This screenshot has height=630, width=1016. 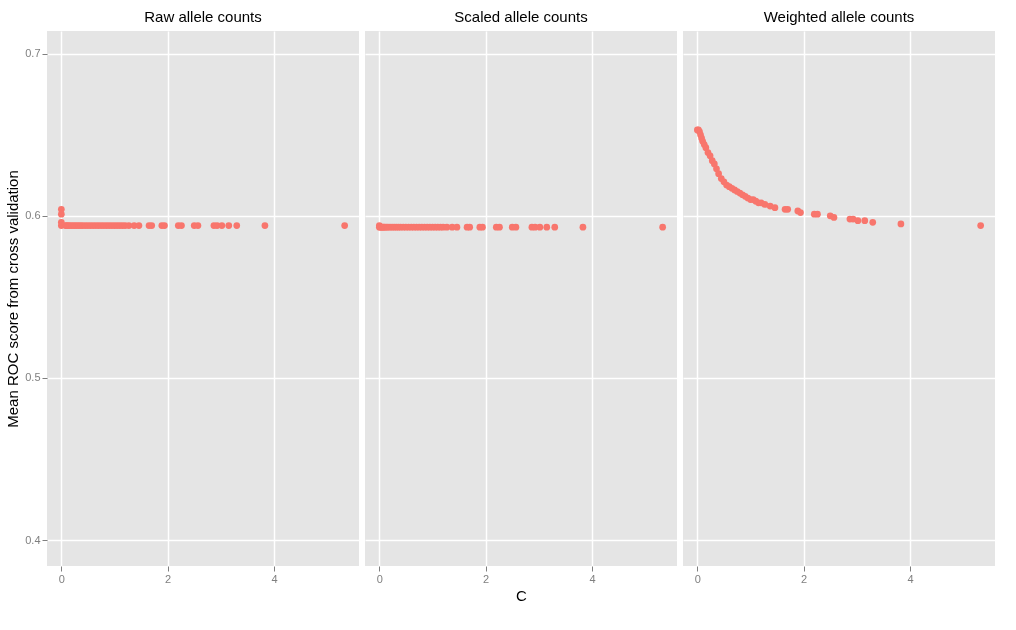 I want to click on y-tick-label: 0.4, so click(x=33, y=539).